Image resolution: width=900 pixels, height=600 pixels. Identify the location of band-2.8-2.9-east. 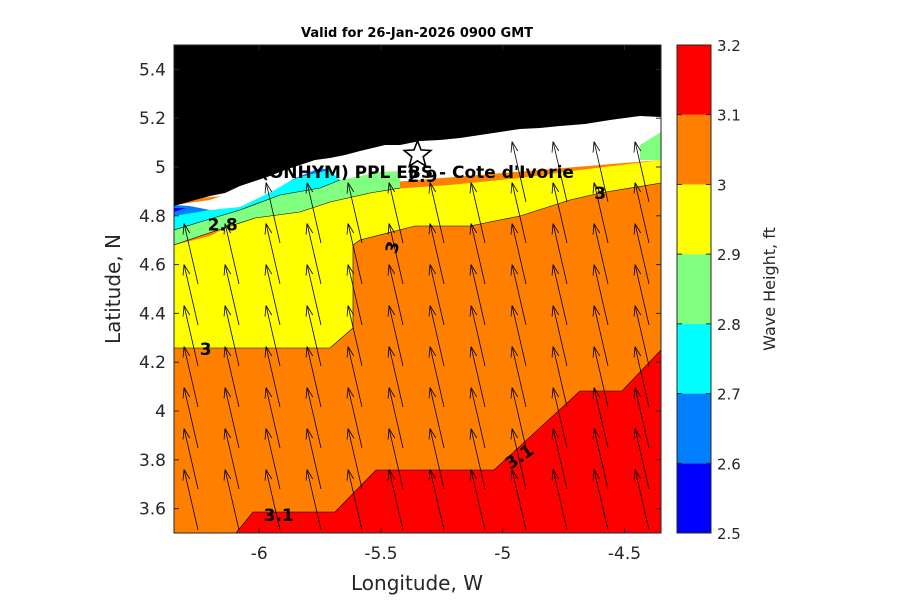
(650, 146).